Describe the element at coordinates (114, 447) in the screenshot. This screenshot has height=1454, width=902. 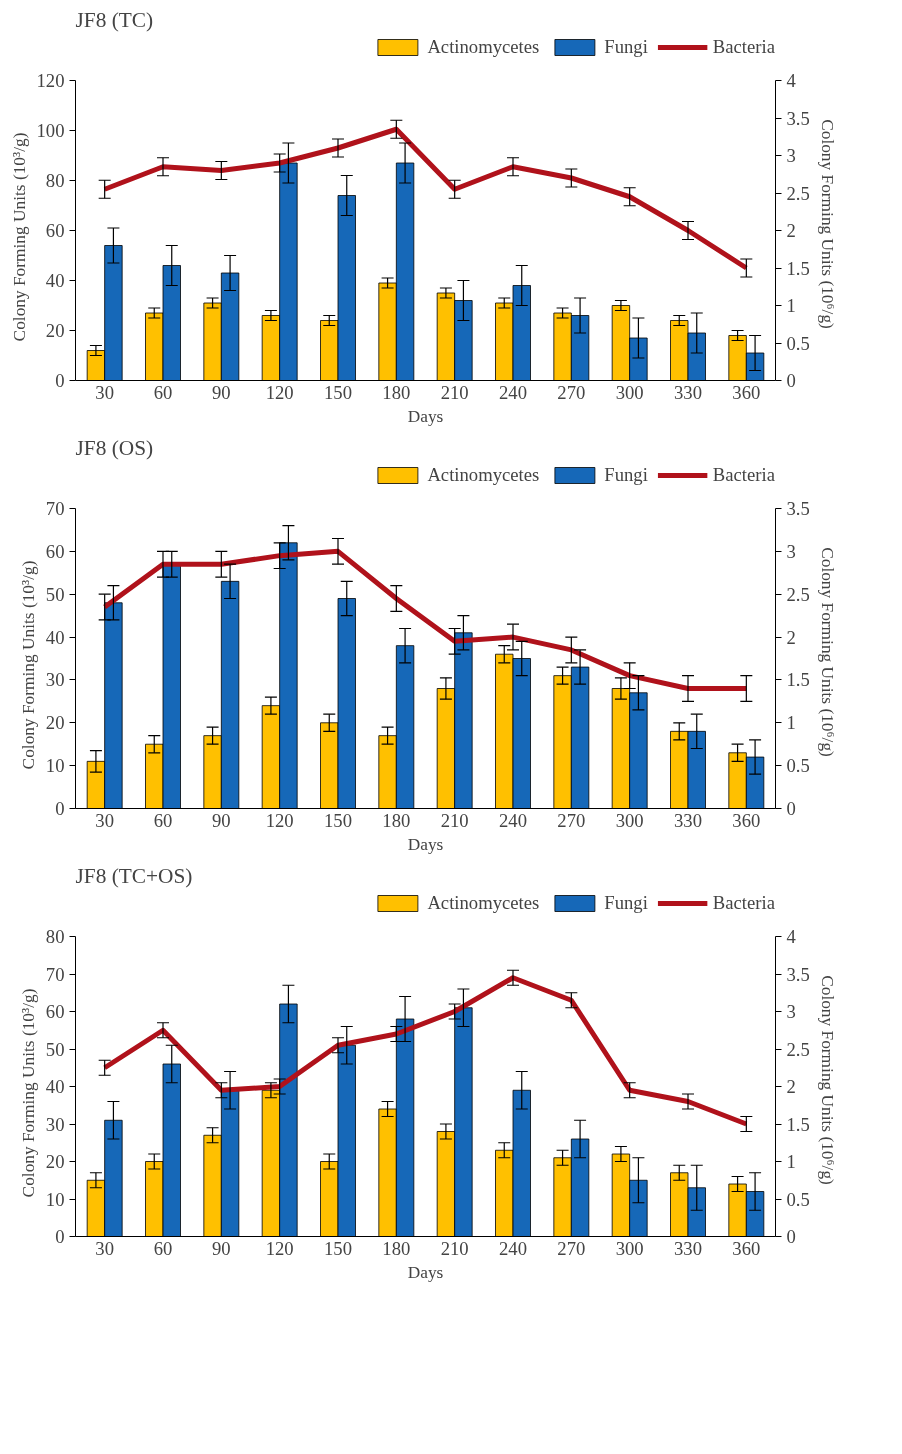
I see `chart-title: JF8 (OS)` at that location.